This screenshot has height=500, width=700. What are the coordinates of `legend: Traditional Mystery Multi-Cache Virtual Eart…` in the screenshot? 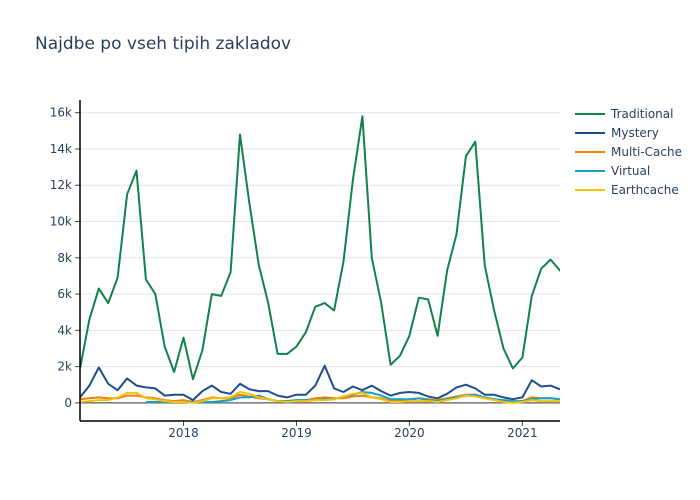 It's located at (628, 152).